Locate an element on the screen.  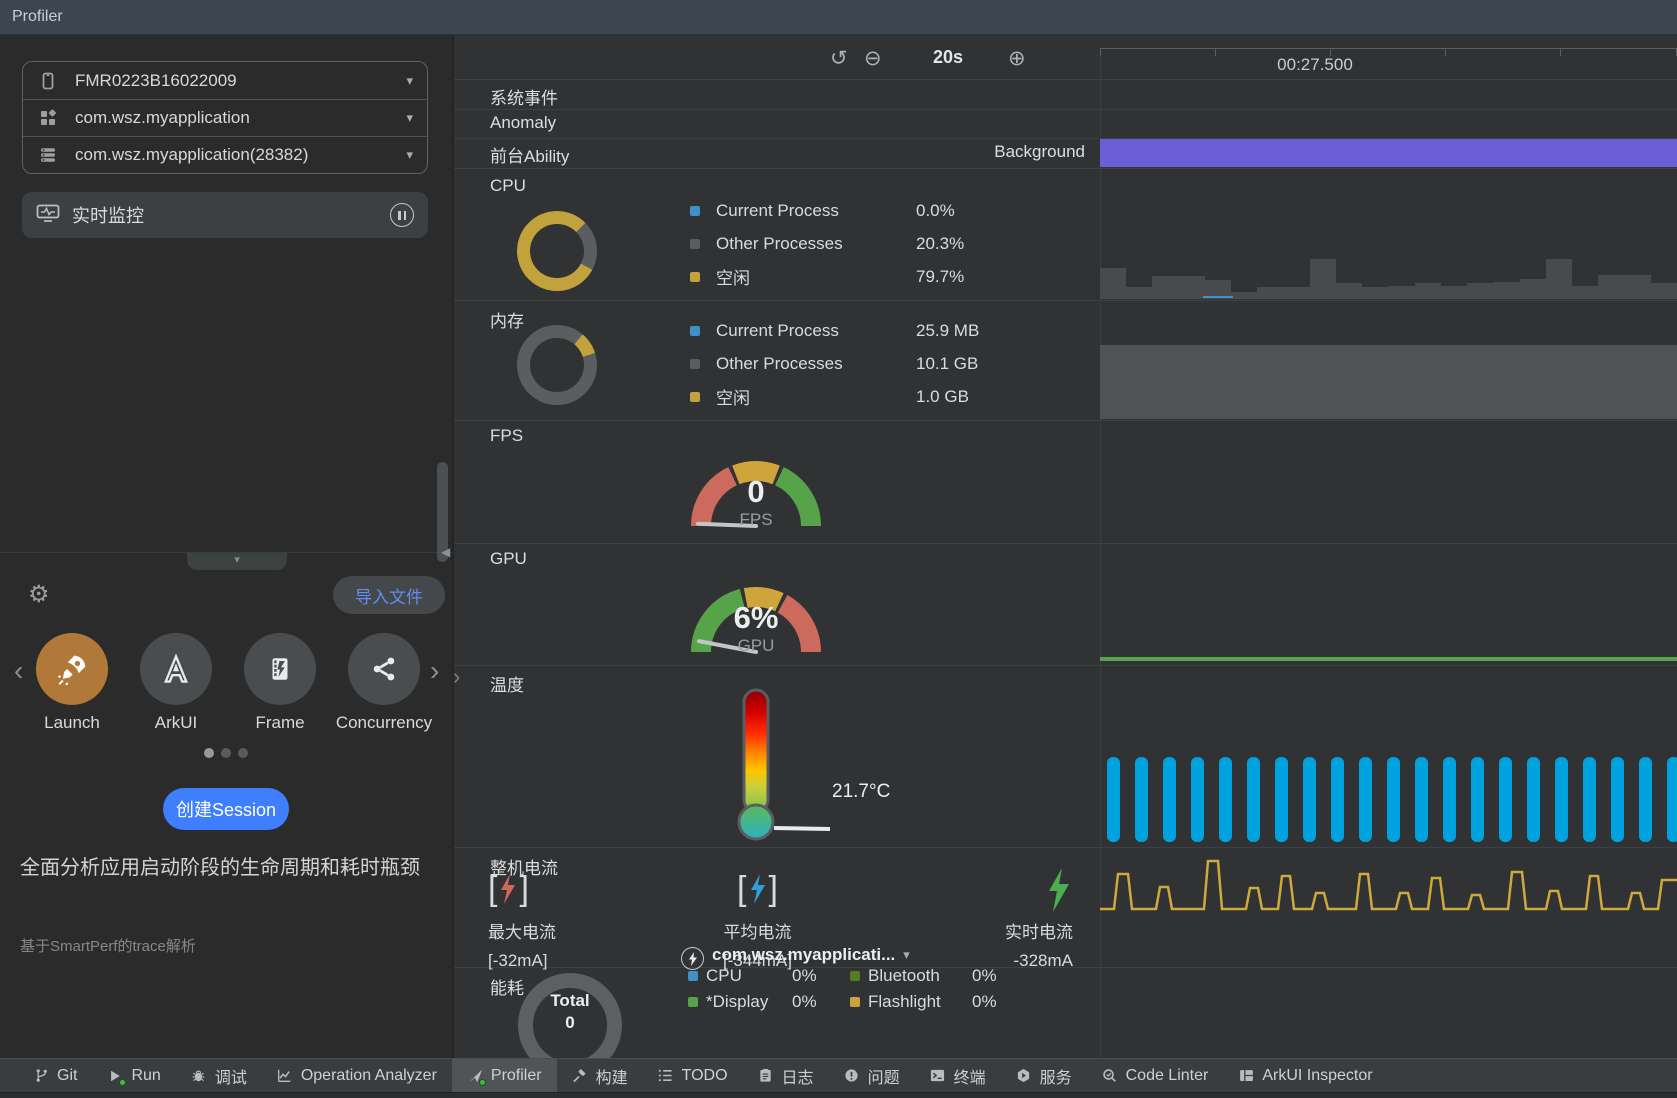
row-label-temperature: 温度 is located at coordinates (507, 685).